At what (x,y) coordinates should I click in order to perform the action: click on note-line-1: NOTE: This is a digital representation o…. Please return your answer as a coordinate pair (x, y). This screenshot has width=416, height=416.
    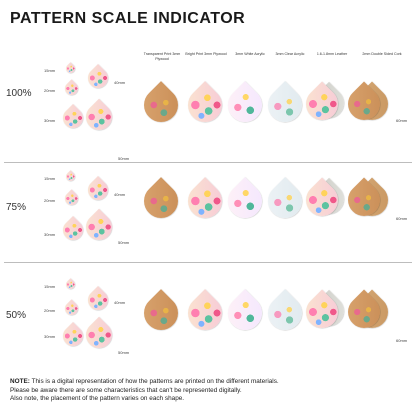
    Looking at the image, I should click on (210, 382).